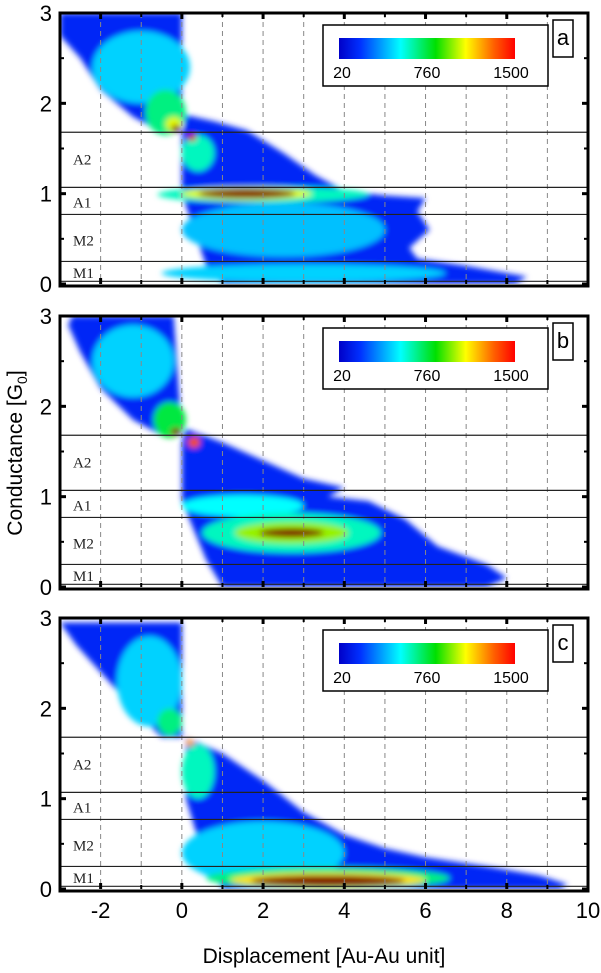 The width and height of the screenshot is (601, 973). What do you see at coordinates (344, 910) in the screenshot?
I see `x-tick-label: 4` at bounding box center [344, 910].